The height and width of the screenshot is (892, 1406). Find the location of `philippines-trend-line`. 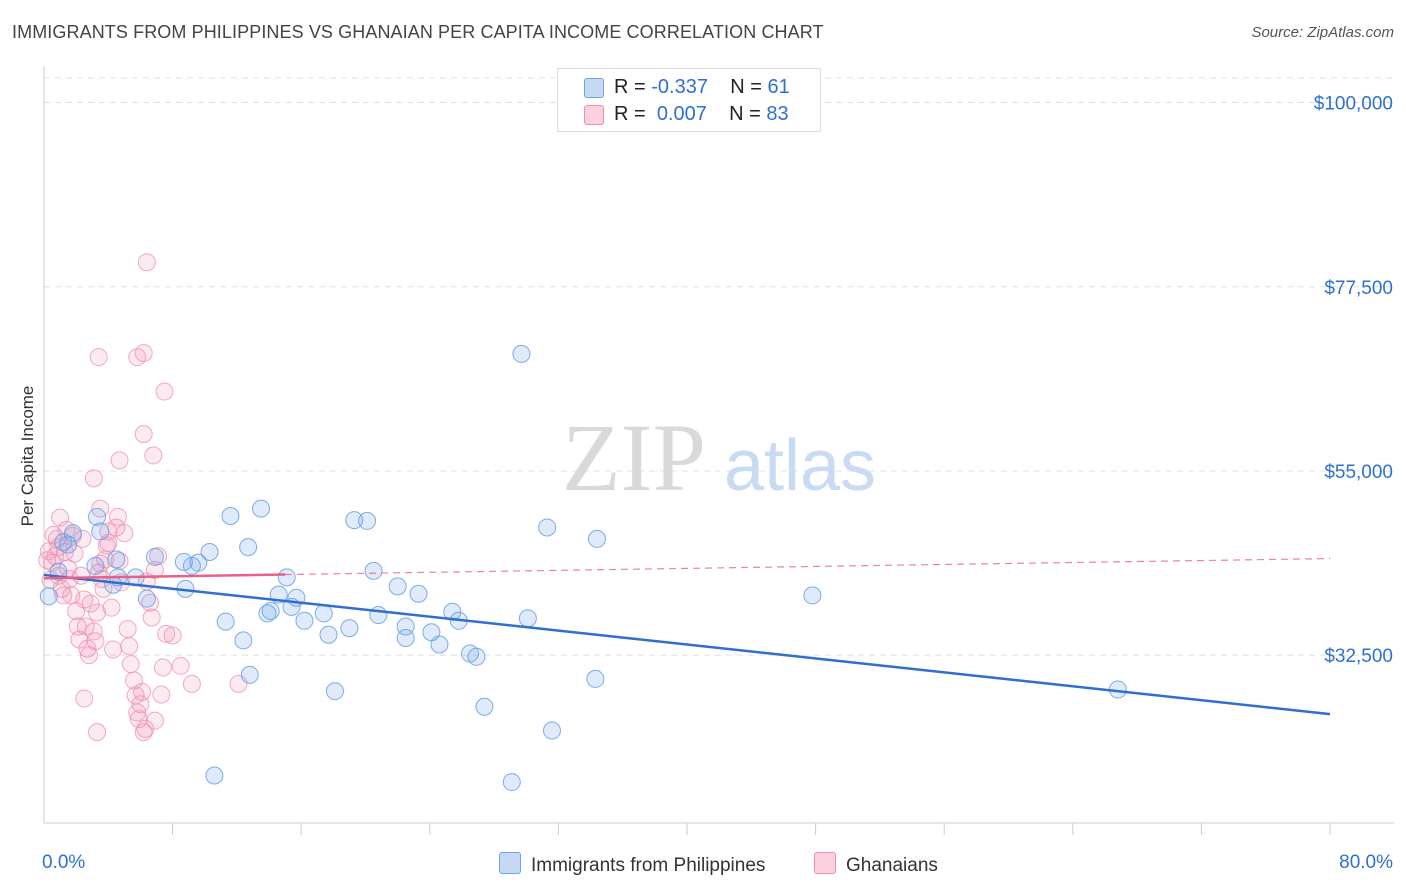

philippines-trend-line is located at coordinates (687, 644).